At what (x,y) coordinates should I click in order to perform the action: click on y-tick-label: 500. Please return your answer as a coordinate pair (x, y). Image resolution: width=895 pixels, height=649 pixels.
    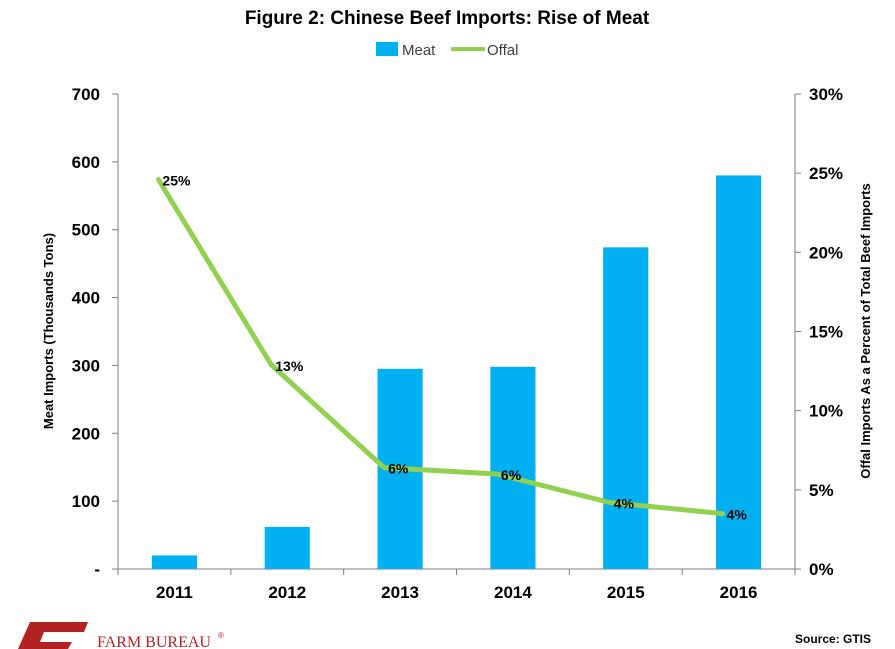
    Looking at the image, I should click on (86, 230).